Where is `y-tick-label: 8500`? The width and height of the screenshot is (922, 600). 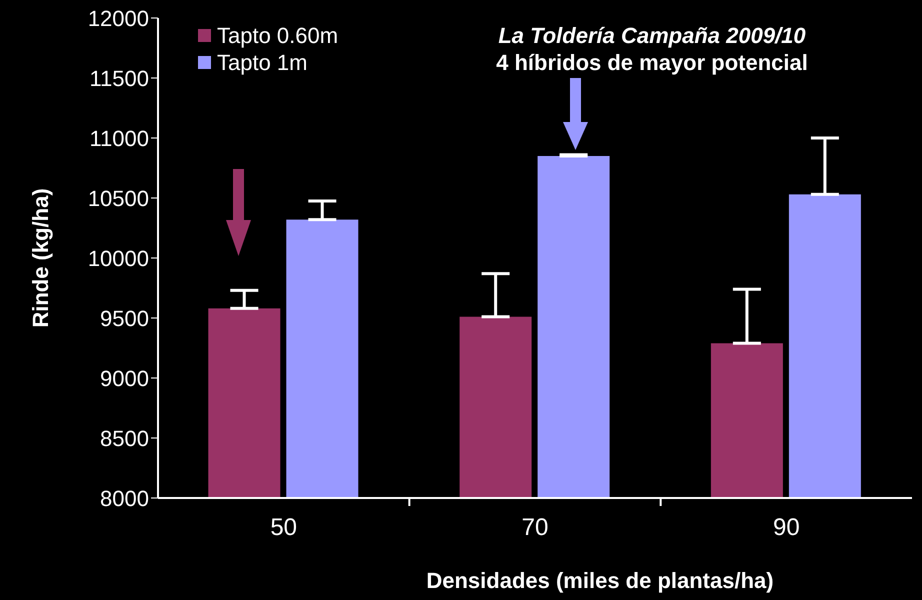
y-tick-label: 8500 is located at coordinates (124, 438).